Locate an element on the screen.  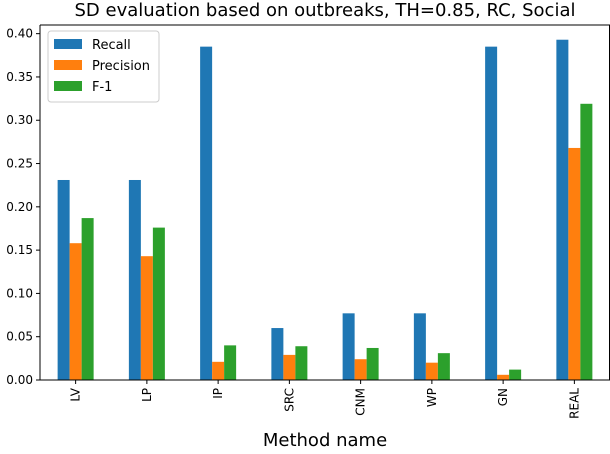
x-axis-label: Method name is located at coordinates (325, 440).